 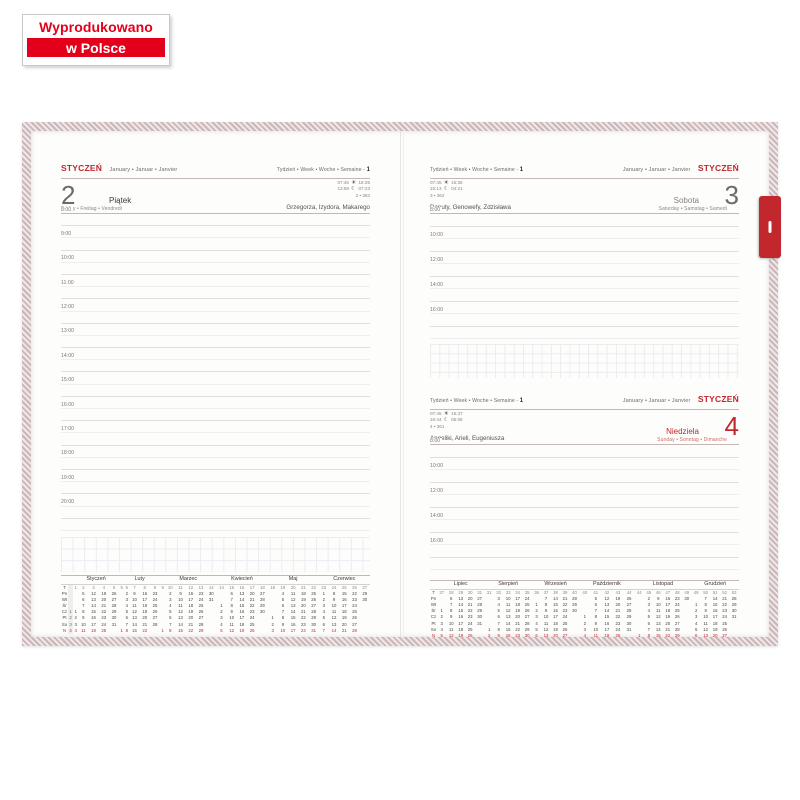 I want to click on mini-day-cell: 19, so click(x=668, y=617).